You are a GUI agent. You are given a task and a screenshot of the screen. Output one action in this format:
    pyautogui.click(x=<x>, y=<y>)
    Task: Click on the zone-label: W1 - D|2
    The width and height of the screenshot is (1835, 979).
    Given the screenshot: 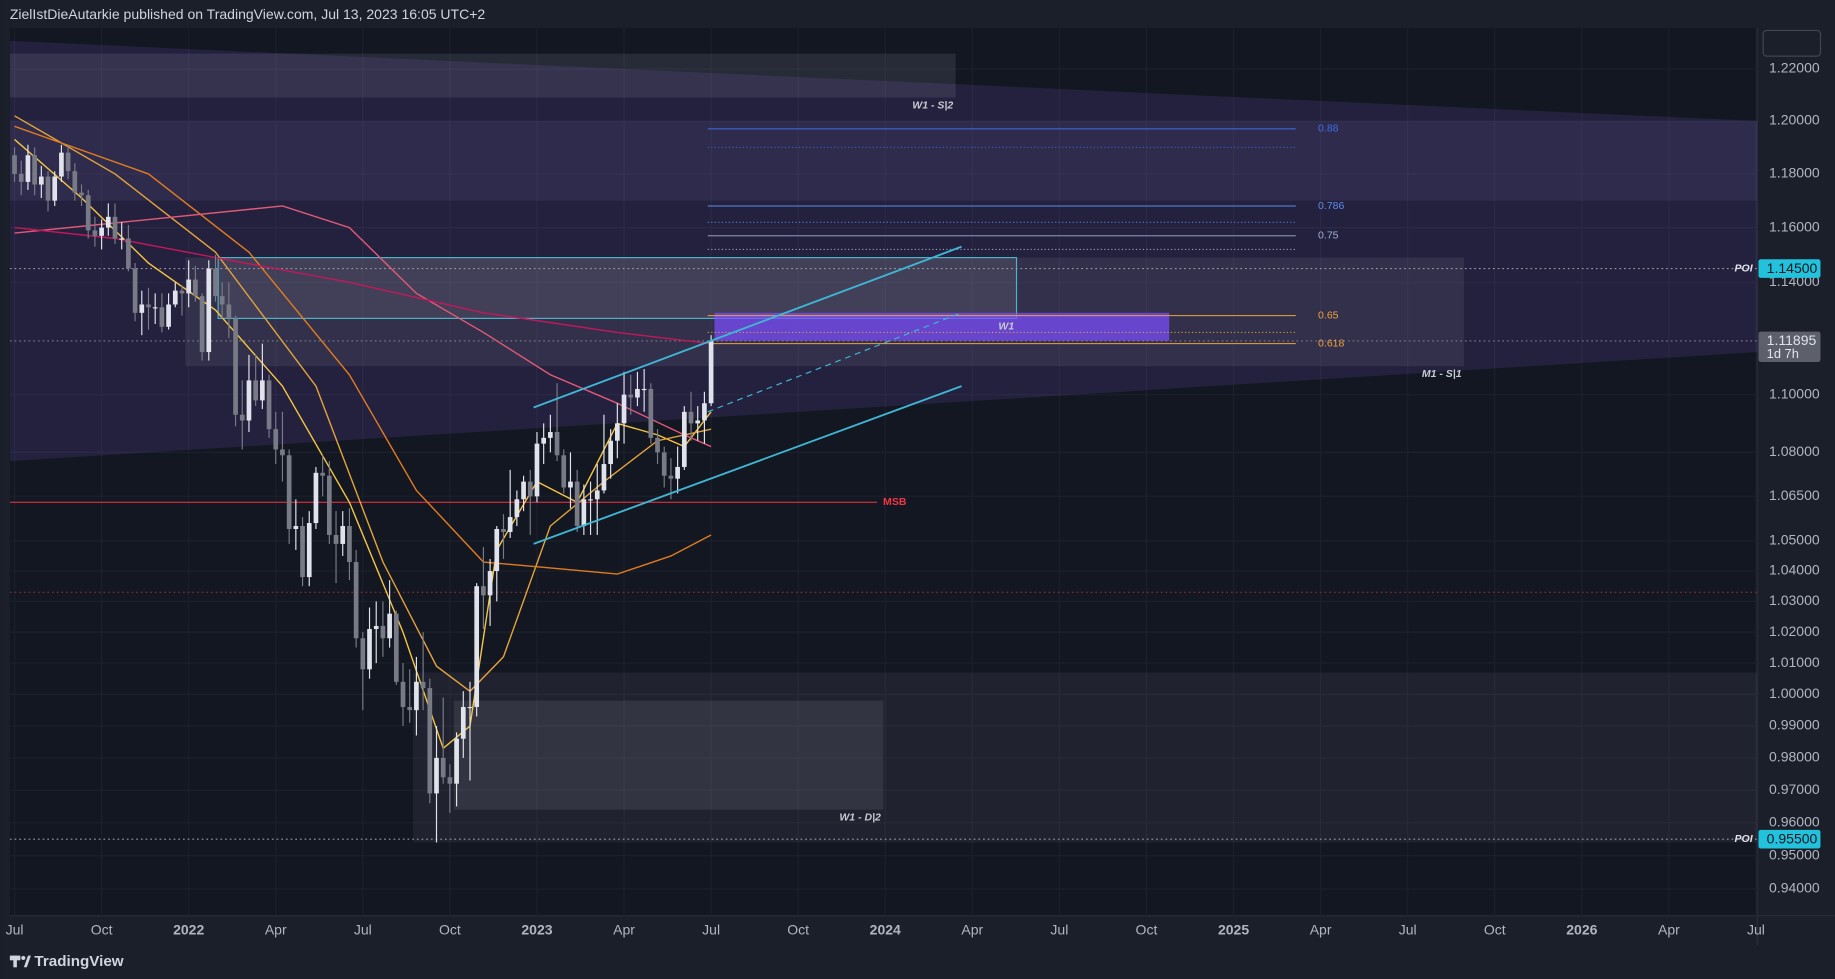 What is the action you would take?
    pyautogui.click(x=860, y=818)
    